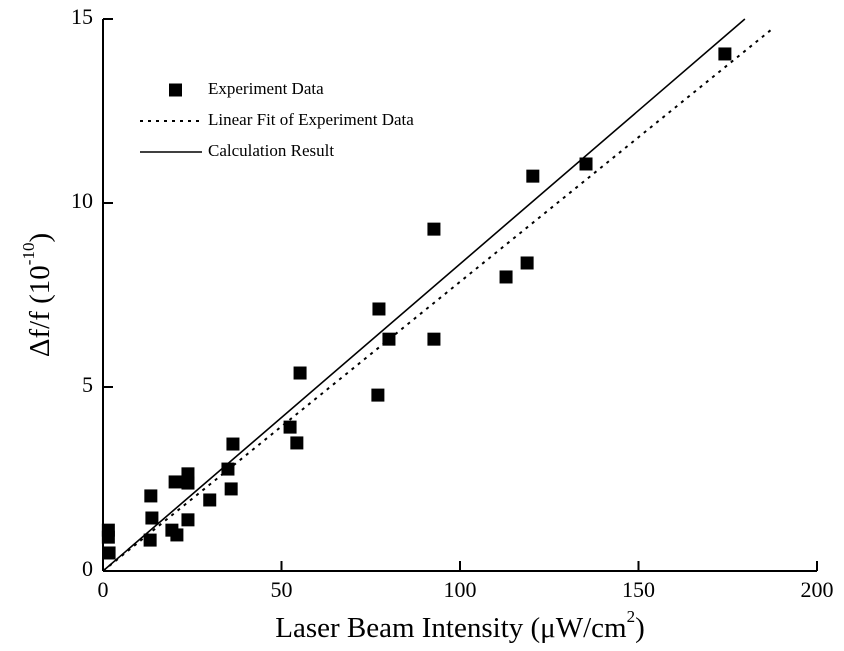  I want to click on x-tick-label: 150, so click(638, 589).